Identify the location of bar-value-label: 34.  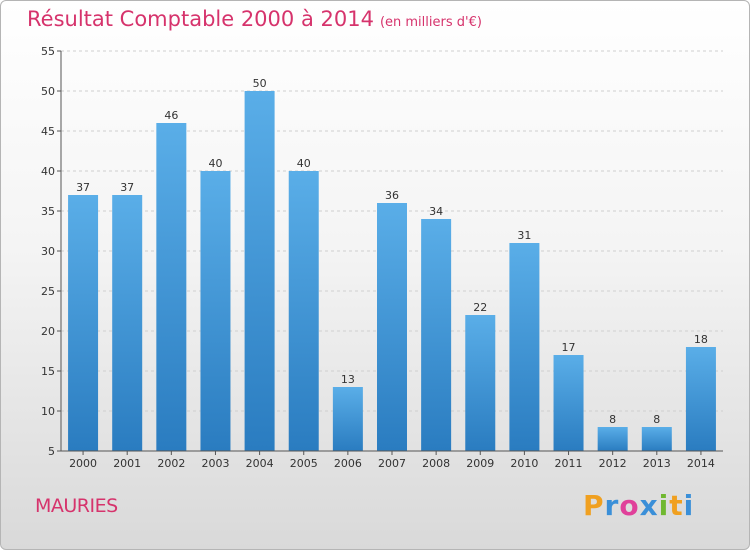
(436, 211).